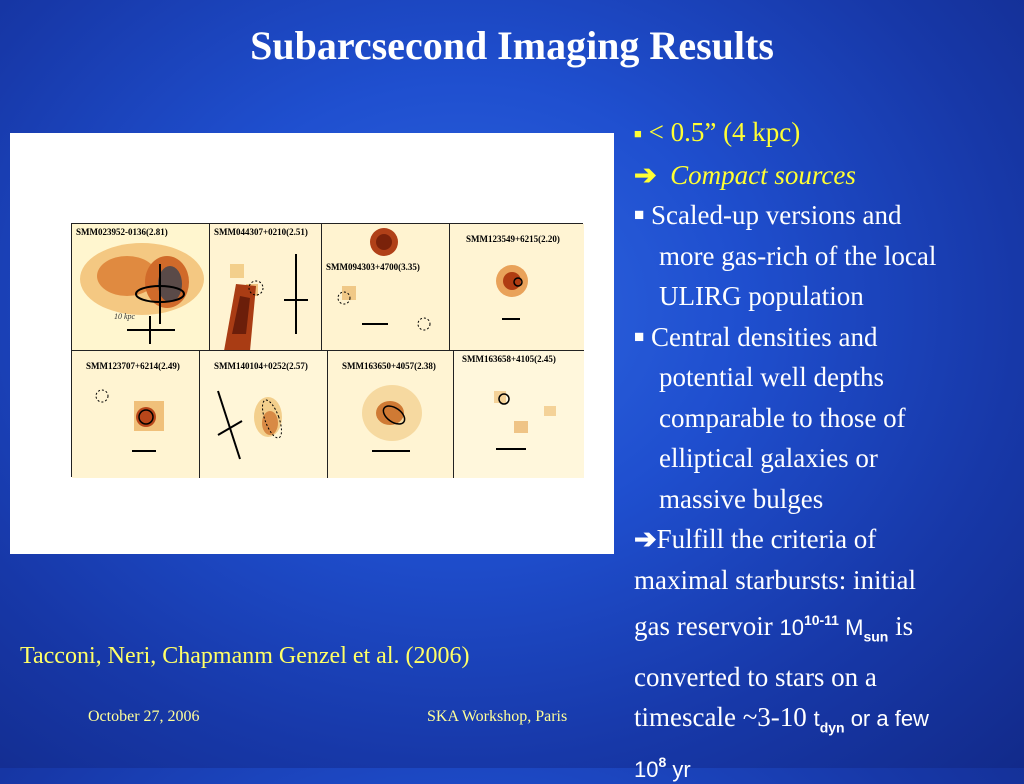  I want to click on image-panel: SMM163658+4105(2.45), so click(519, 414).